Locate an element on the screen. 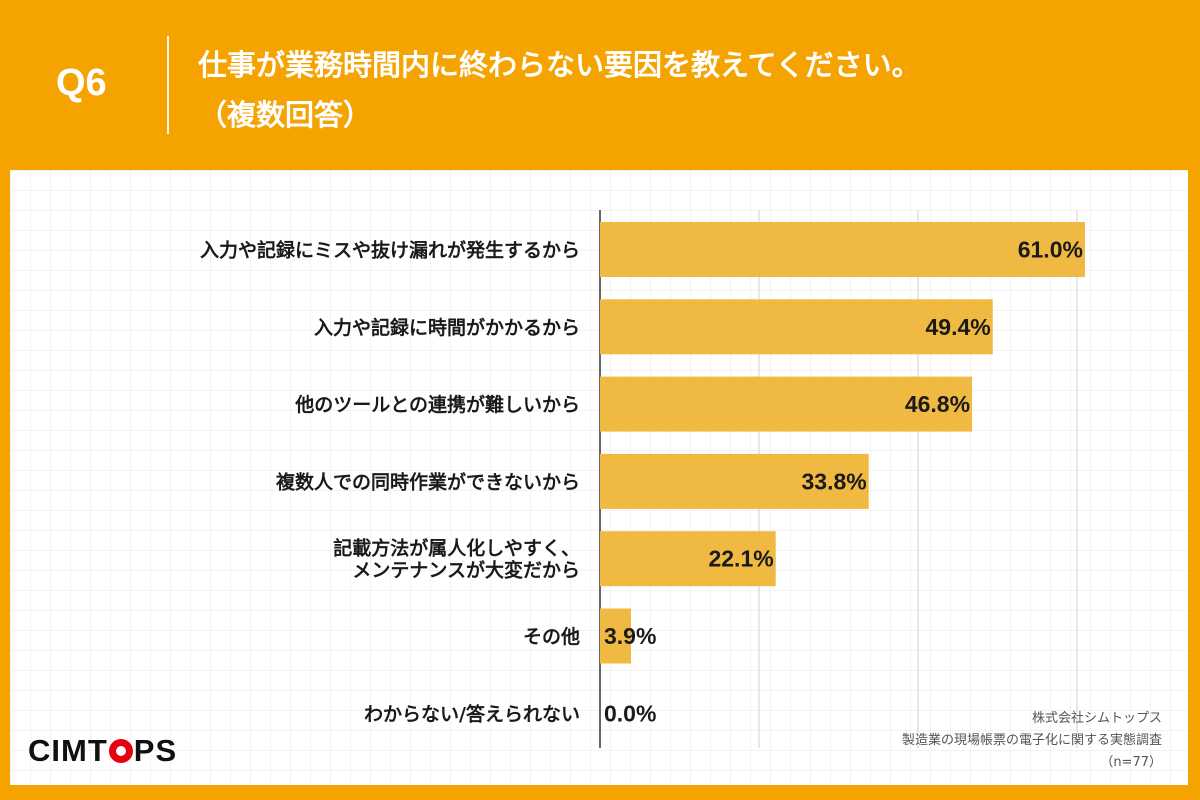 Image resolution: width=1200 pixels, height=800 pixels. source-company: 株式会社シムトップス is located at coordinates (1096, 718).